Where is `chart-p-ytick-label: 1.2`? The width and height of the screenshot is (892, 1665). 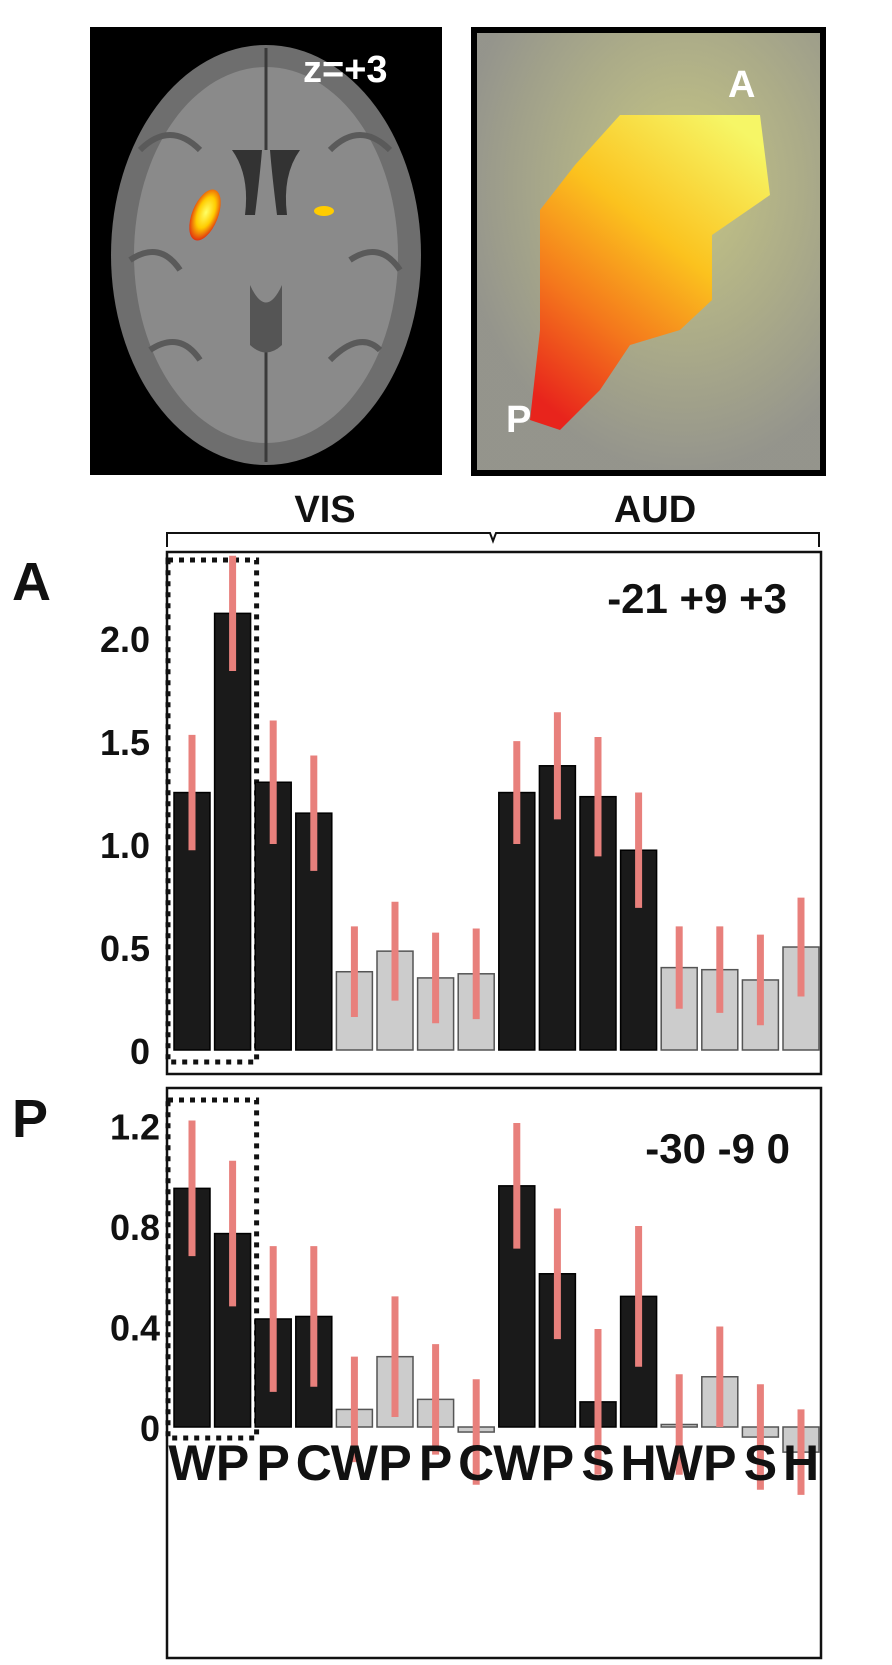
chart-p-ytick-label: 1.2 is located at coordinates (135, 1127).